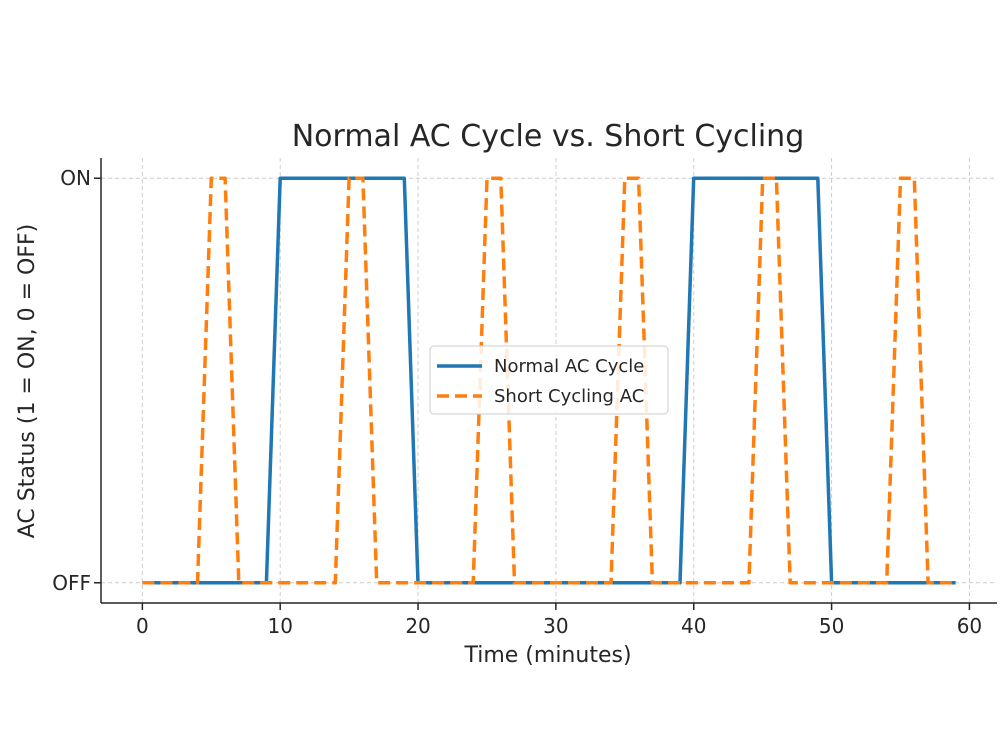 The height and width of the screenshot is (750, 1000). I want to click on legend-box, so click(549, 380).